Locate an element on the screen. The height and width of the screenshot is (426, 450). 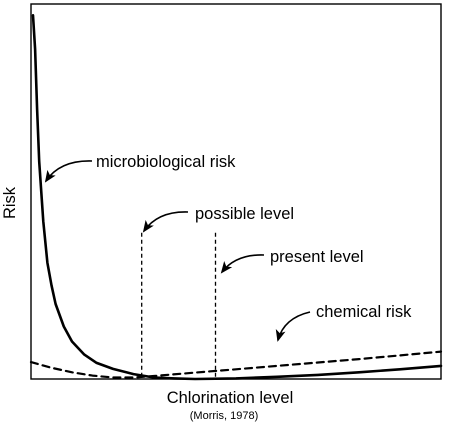
y-axis-label: Risk is located at coordinates (10, 202).